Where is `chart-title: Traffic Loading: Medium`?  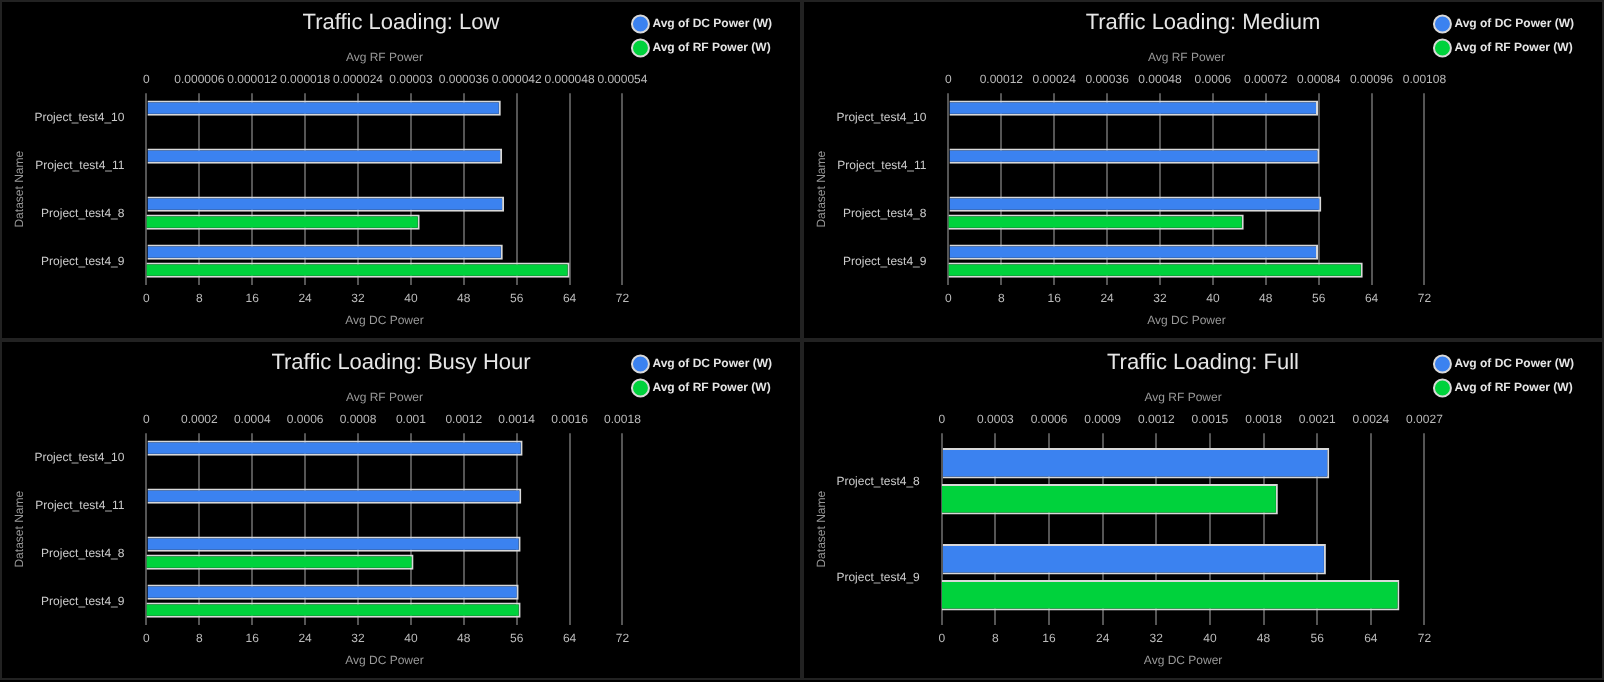 chart-title: Traffic Loading: Medium is located at coordinates (1203, 23).